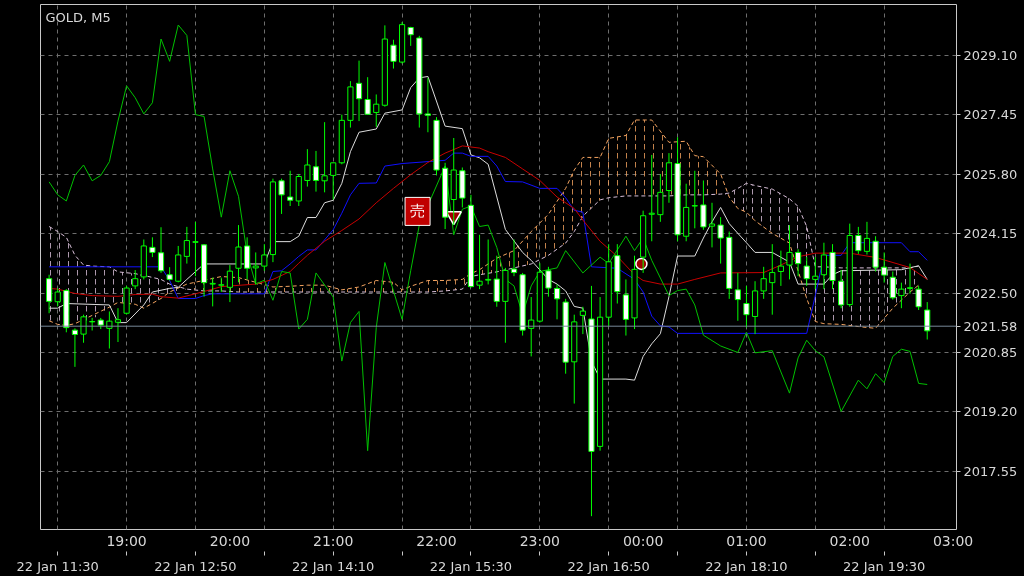  Describe the element at coordinates (990, 234) in the screenshot. I see `y-tick-label: 2024.15` at that location.